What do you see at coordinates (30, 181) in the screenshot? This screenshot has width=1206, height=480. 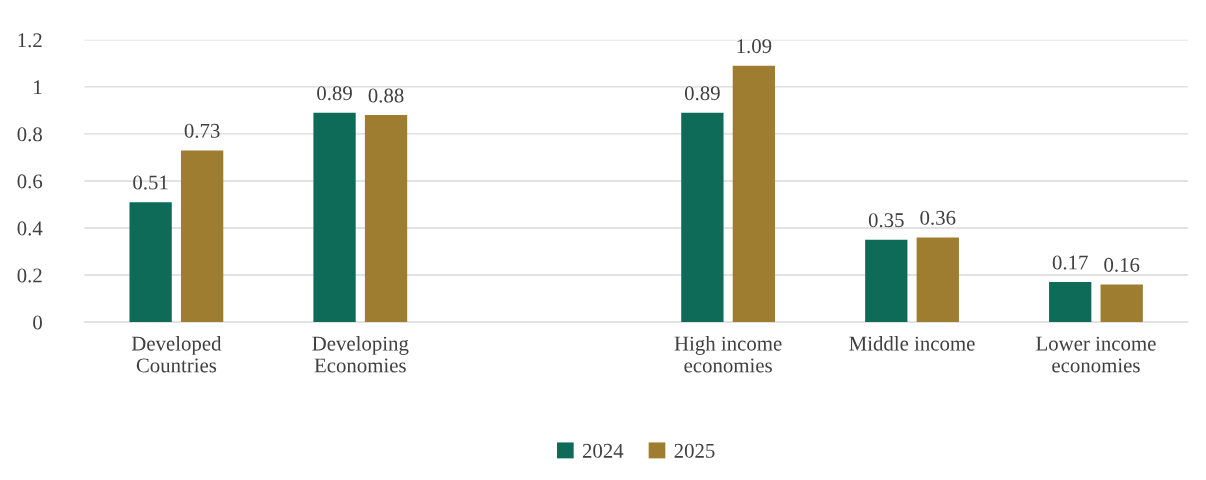 I see `y-tick-label: 0.6` at bounding box center [30, 181].